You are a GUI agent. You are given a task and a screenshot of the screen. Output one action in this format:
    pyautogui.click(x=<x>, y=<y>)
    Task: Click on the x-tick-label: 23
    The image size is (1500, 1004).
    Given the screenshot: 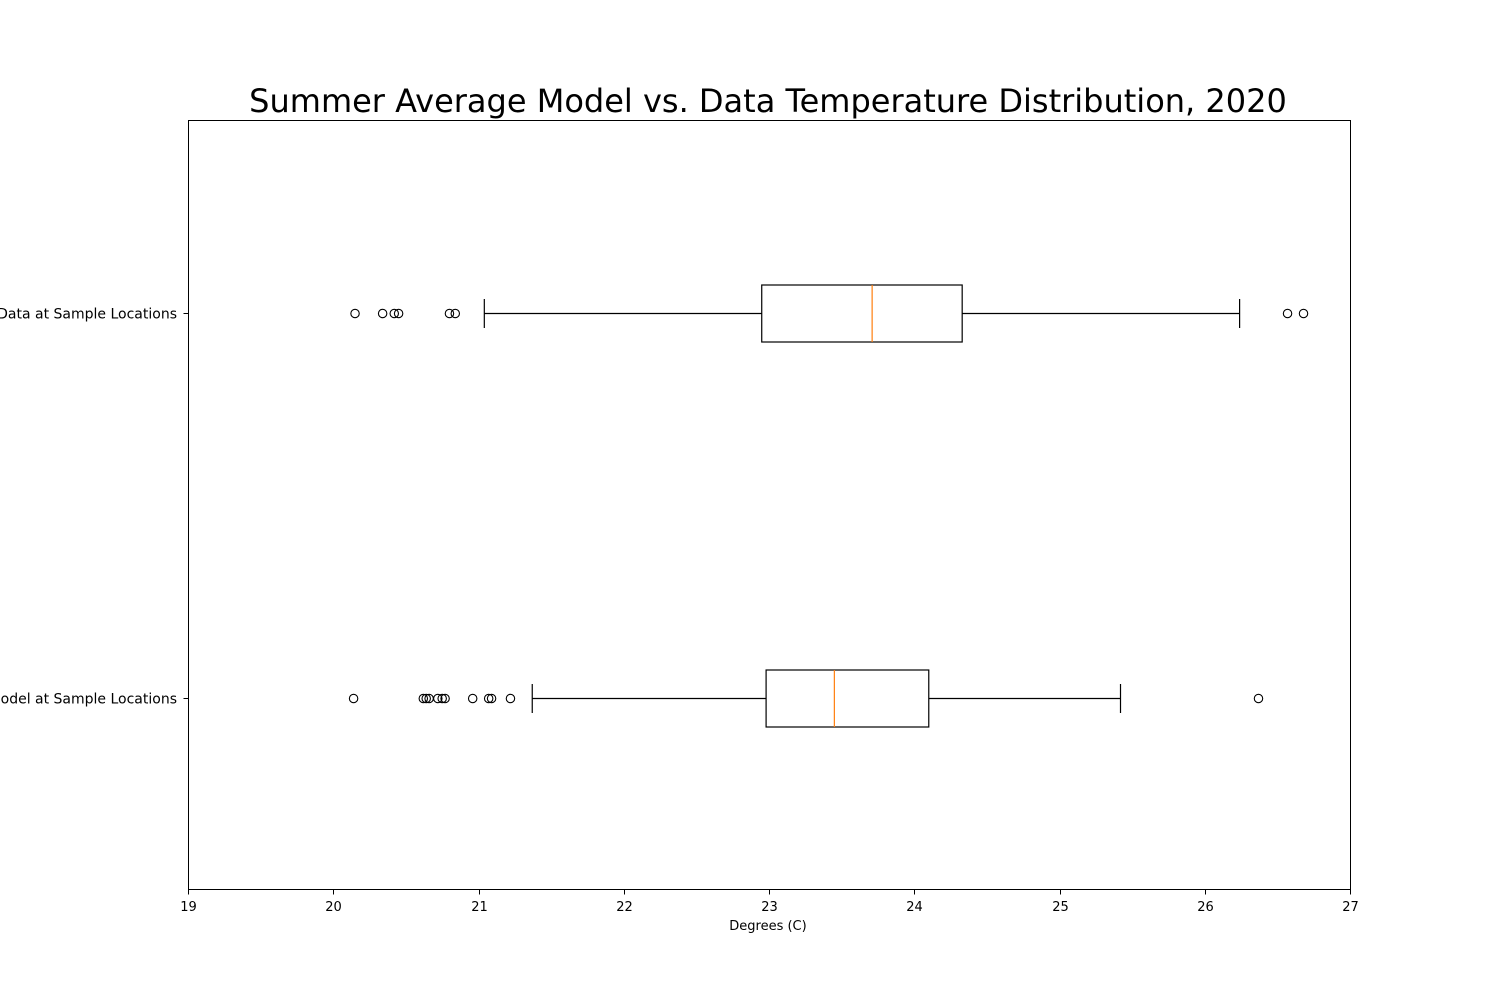 What is the action you would take?
    pyautogui.click(x=769, y=907)
    